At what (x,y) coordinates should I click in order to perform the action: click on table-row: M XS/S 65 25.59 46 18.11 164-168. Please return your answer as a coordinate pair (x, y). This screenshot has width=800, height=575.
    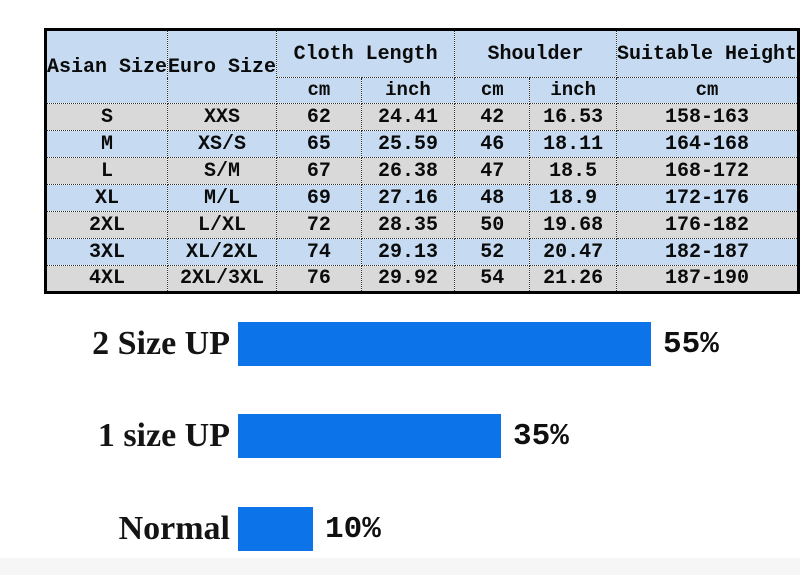
    Looking at the image, I should click on (422, 144).